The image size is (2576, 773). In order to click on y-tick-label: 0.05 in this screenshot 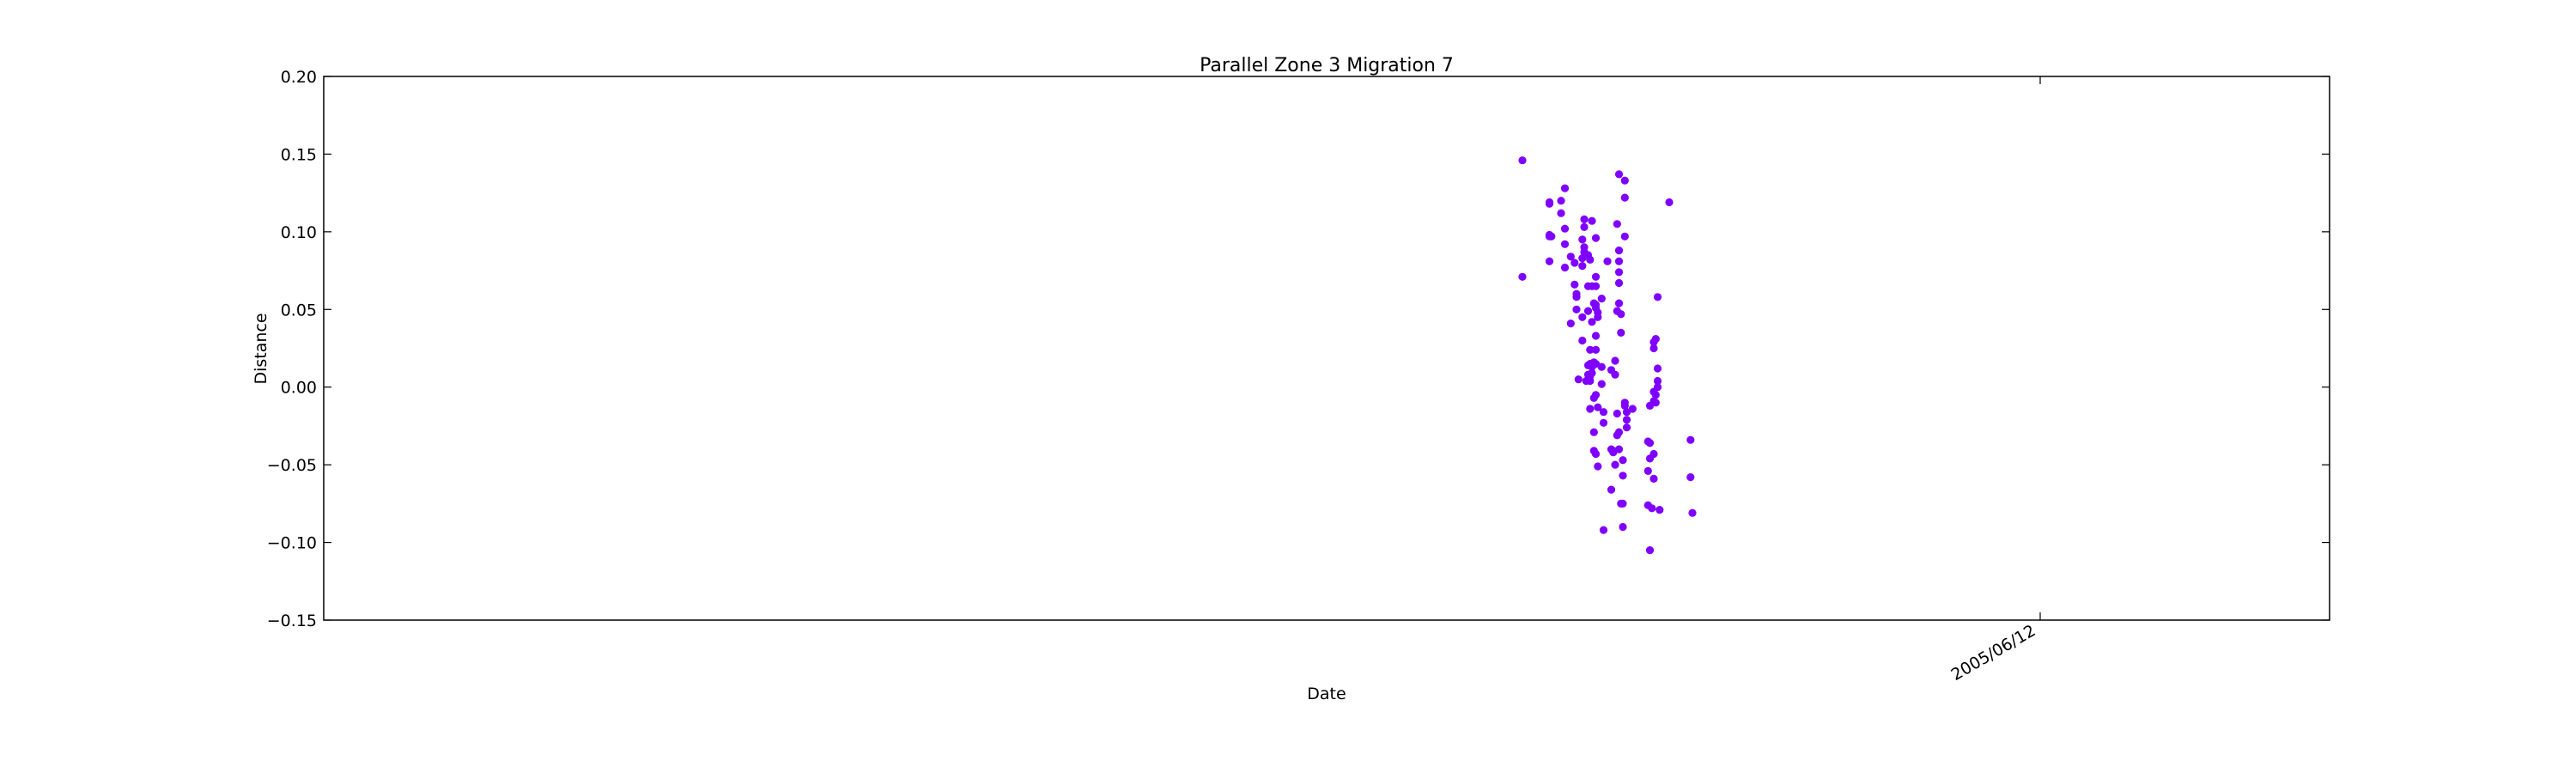, I will do `click(299, 310)`.